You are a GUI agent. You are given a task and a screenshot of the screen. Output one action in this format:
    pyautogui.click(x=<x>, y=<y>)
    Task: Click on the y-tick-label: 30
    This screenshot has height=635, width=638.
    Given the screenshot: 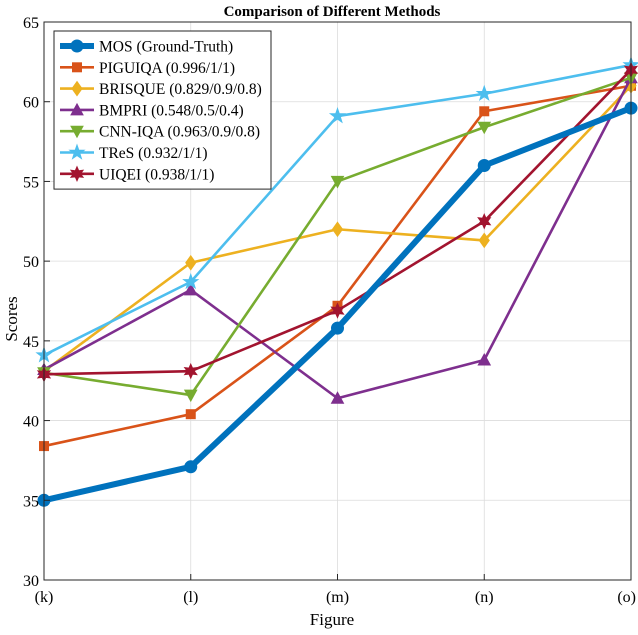 What is the action you would take?
    pyautogui.click(x=31, y=581)
    